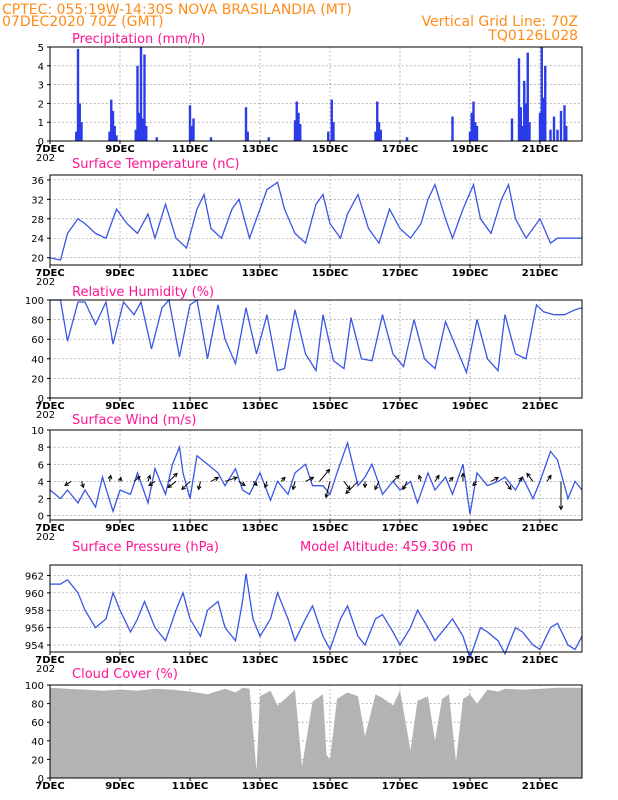 This screenshot has height=800, width=618. What do you see at coordinates (34, 646) in the screenshot?
I see `y-tick-label: 954` at bounding box center [34, 646].